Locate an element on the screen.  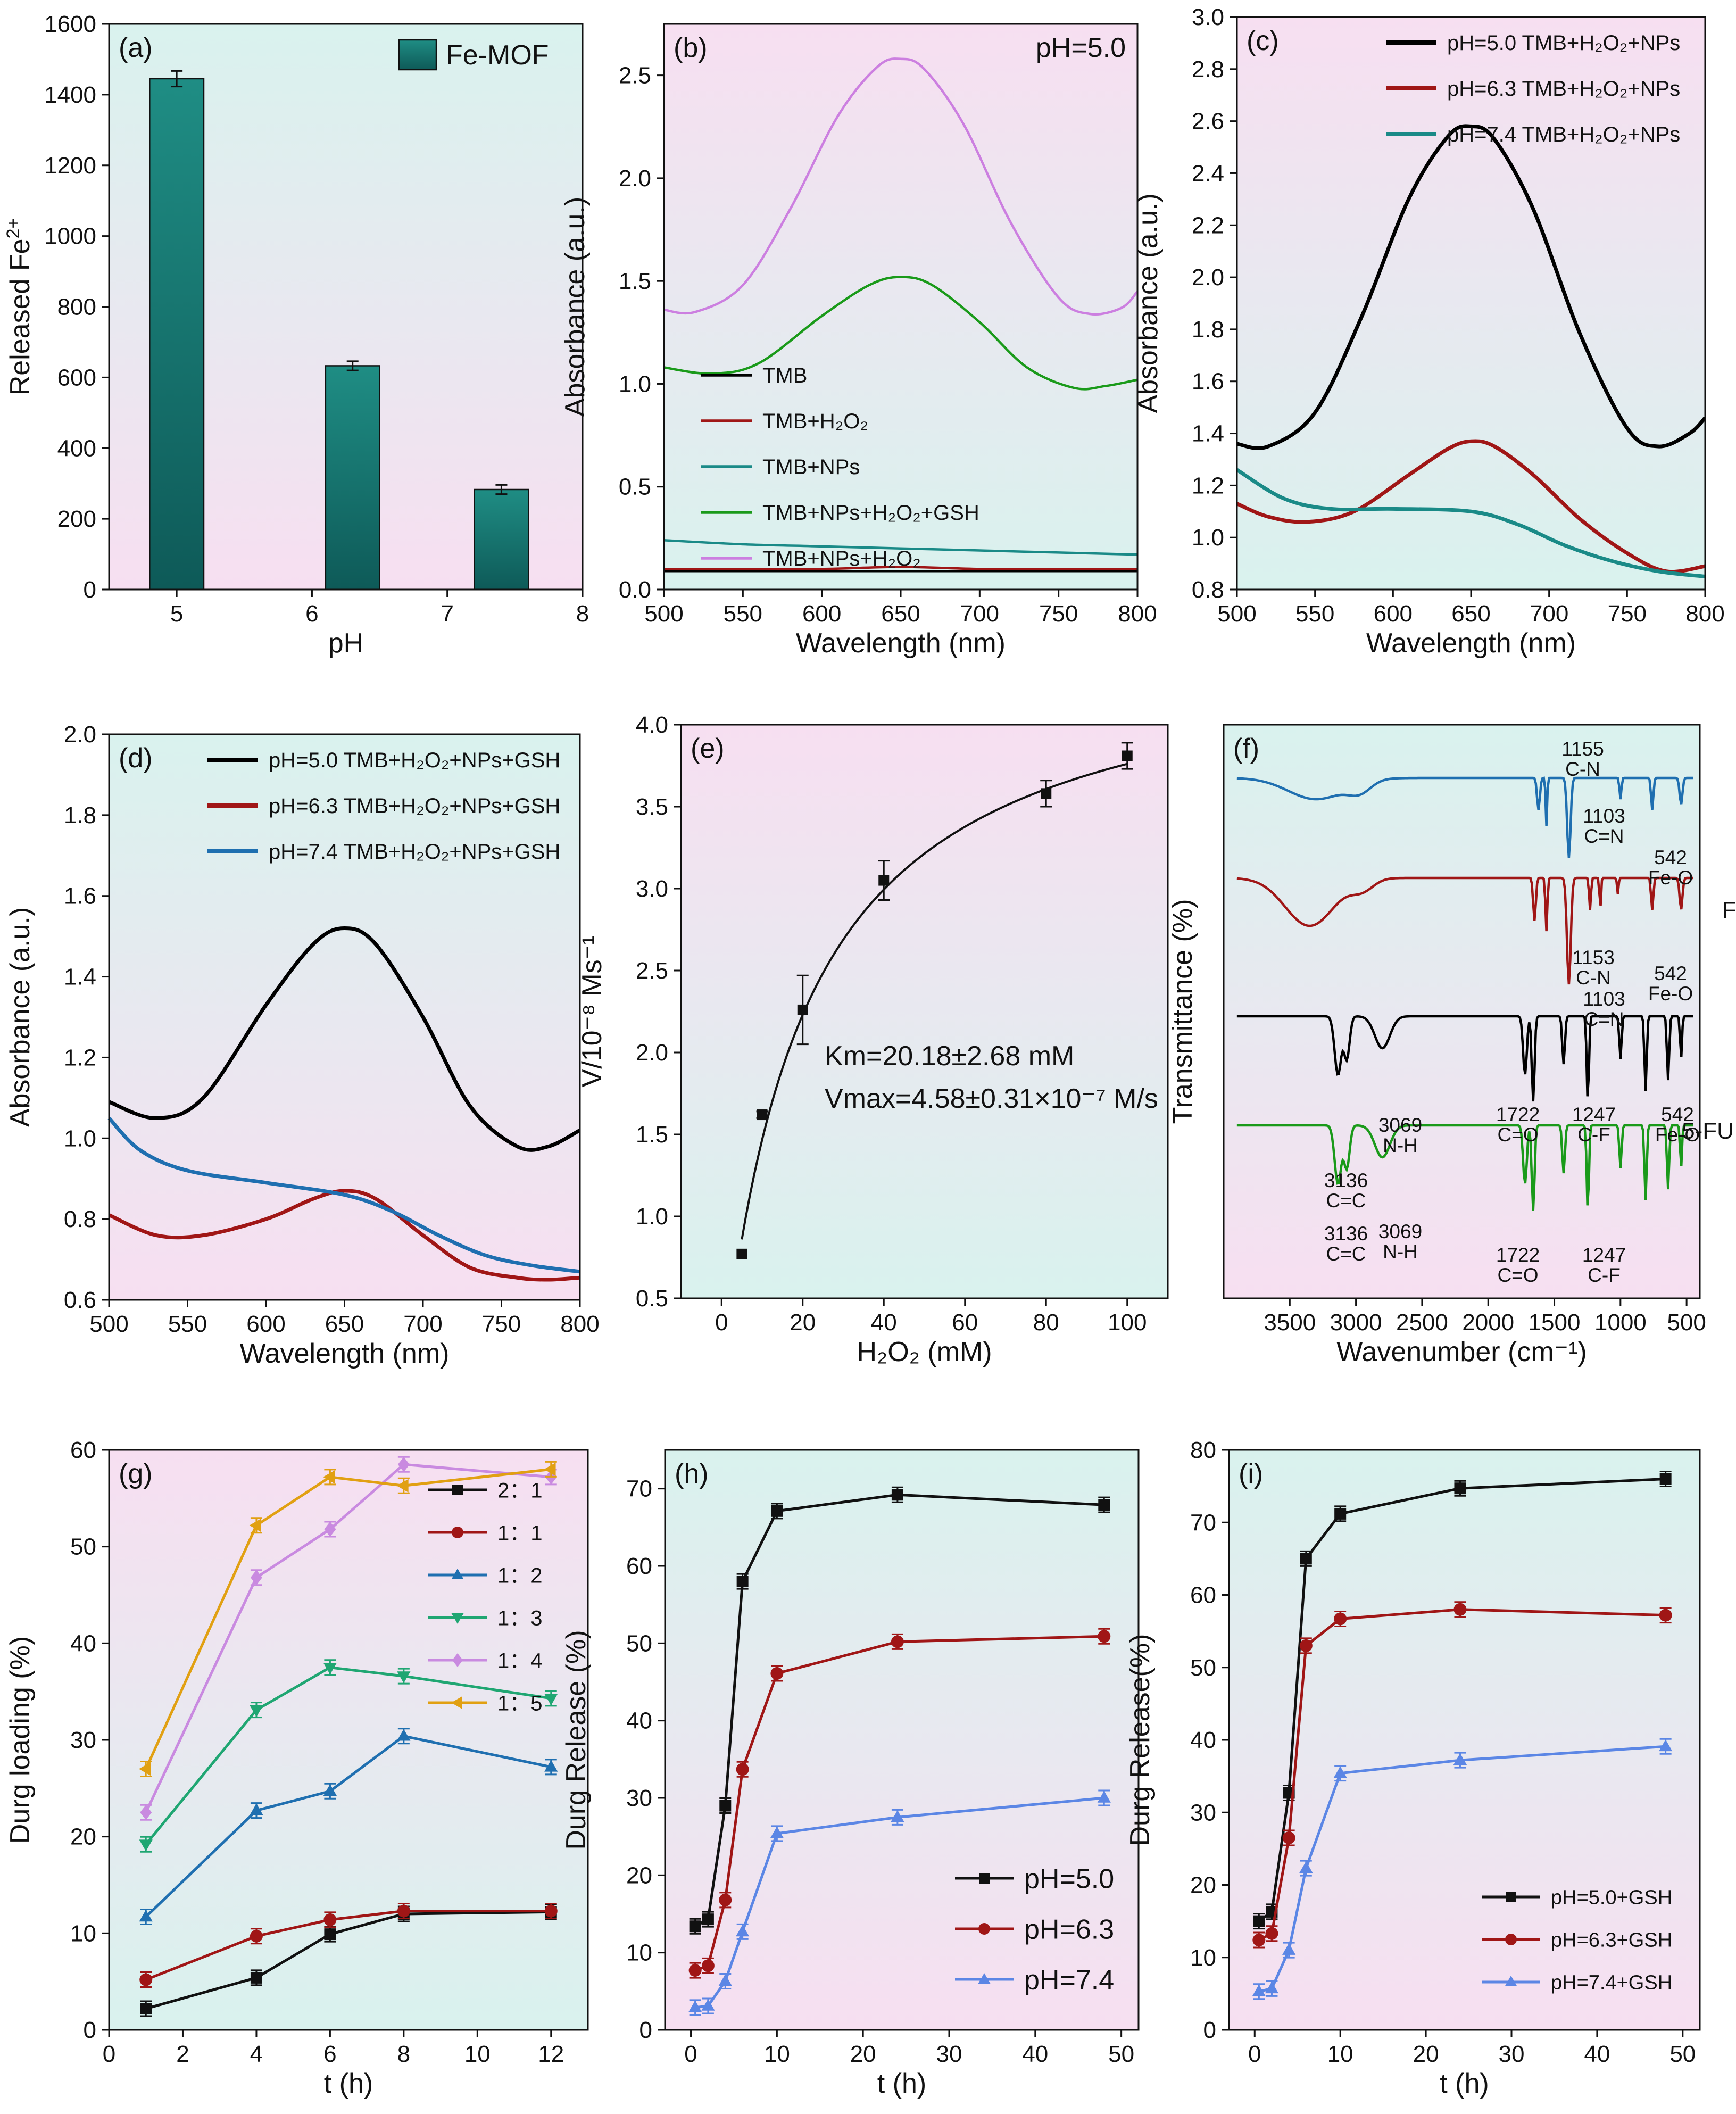
x-tick-label: 5 is located at coordinates (176, 614).